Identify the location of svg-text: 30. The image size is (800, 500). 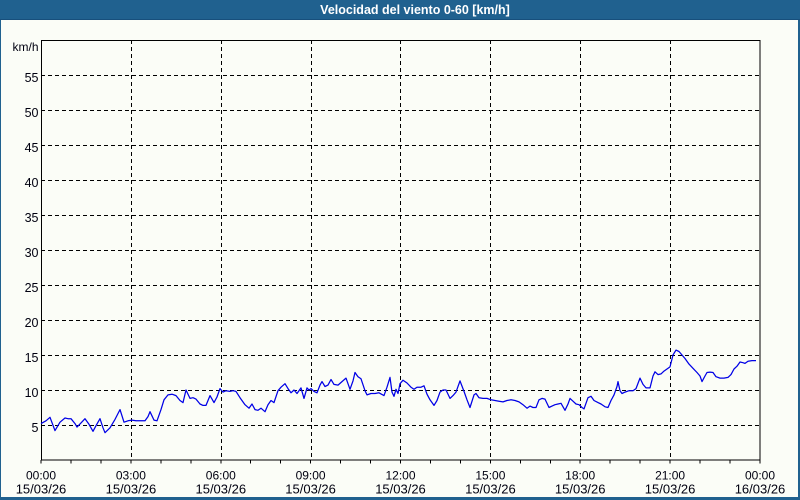
(32, 253).